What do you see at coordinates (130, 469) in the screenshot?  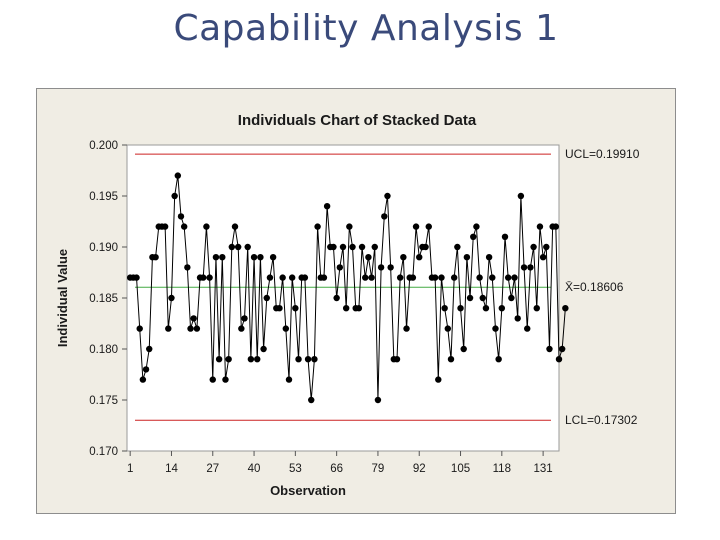 I see `x-tick-label: 1` at bounding box center [130, 469].